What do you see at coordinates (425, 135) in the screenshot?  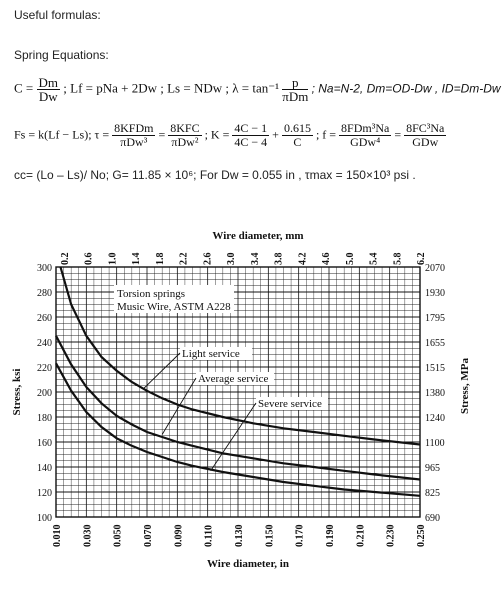 I see `freq-frac-2: 8FC³Na GDw` at bounding box center [425, 135].